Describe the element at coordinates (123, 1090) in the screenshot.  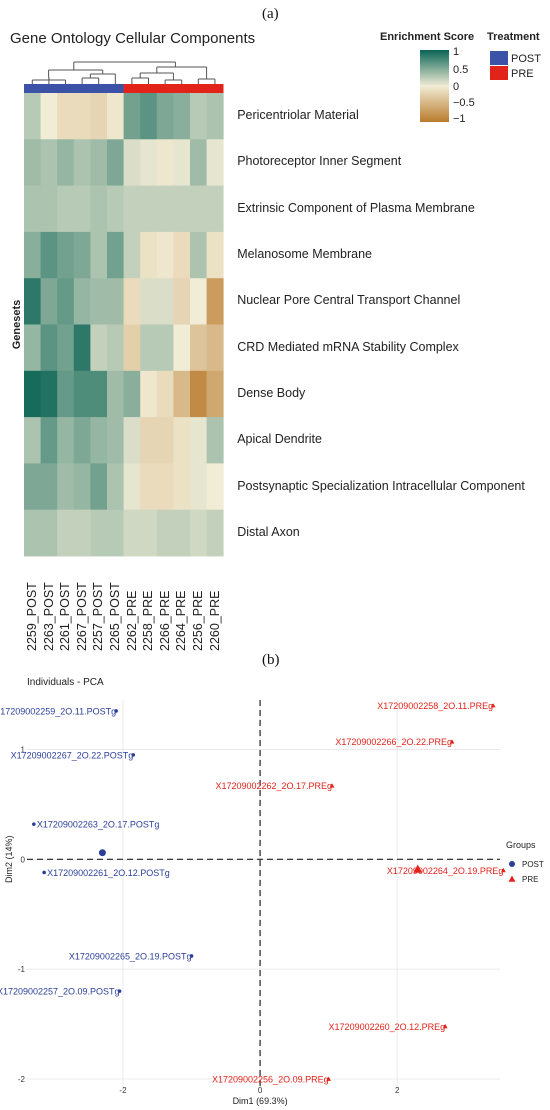
I see `x-tick-label: -2` at that location.